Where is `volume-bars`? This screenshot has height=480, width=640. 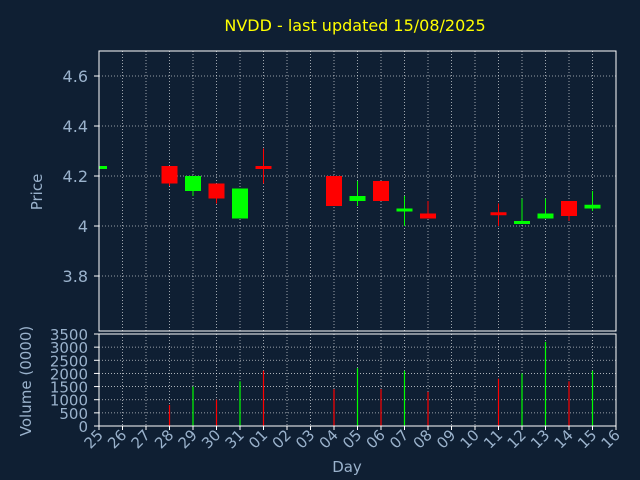 volume-bars is located at coordinates (381, 383).